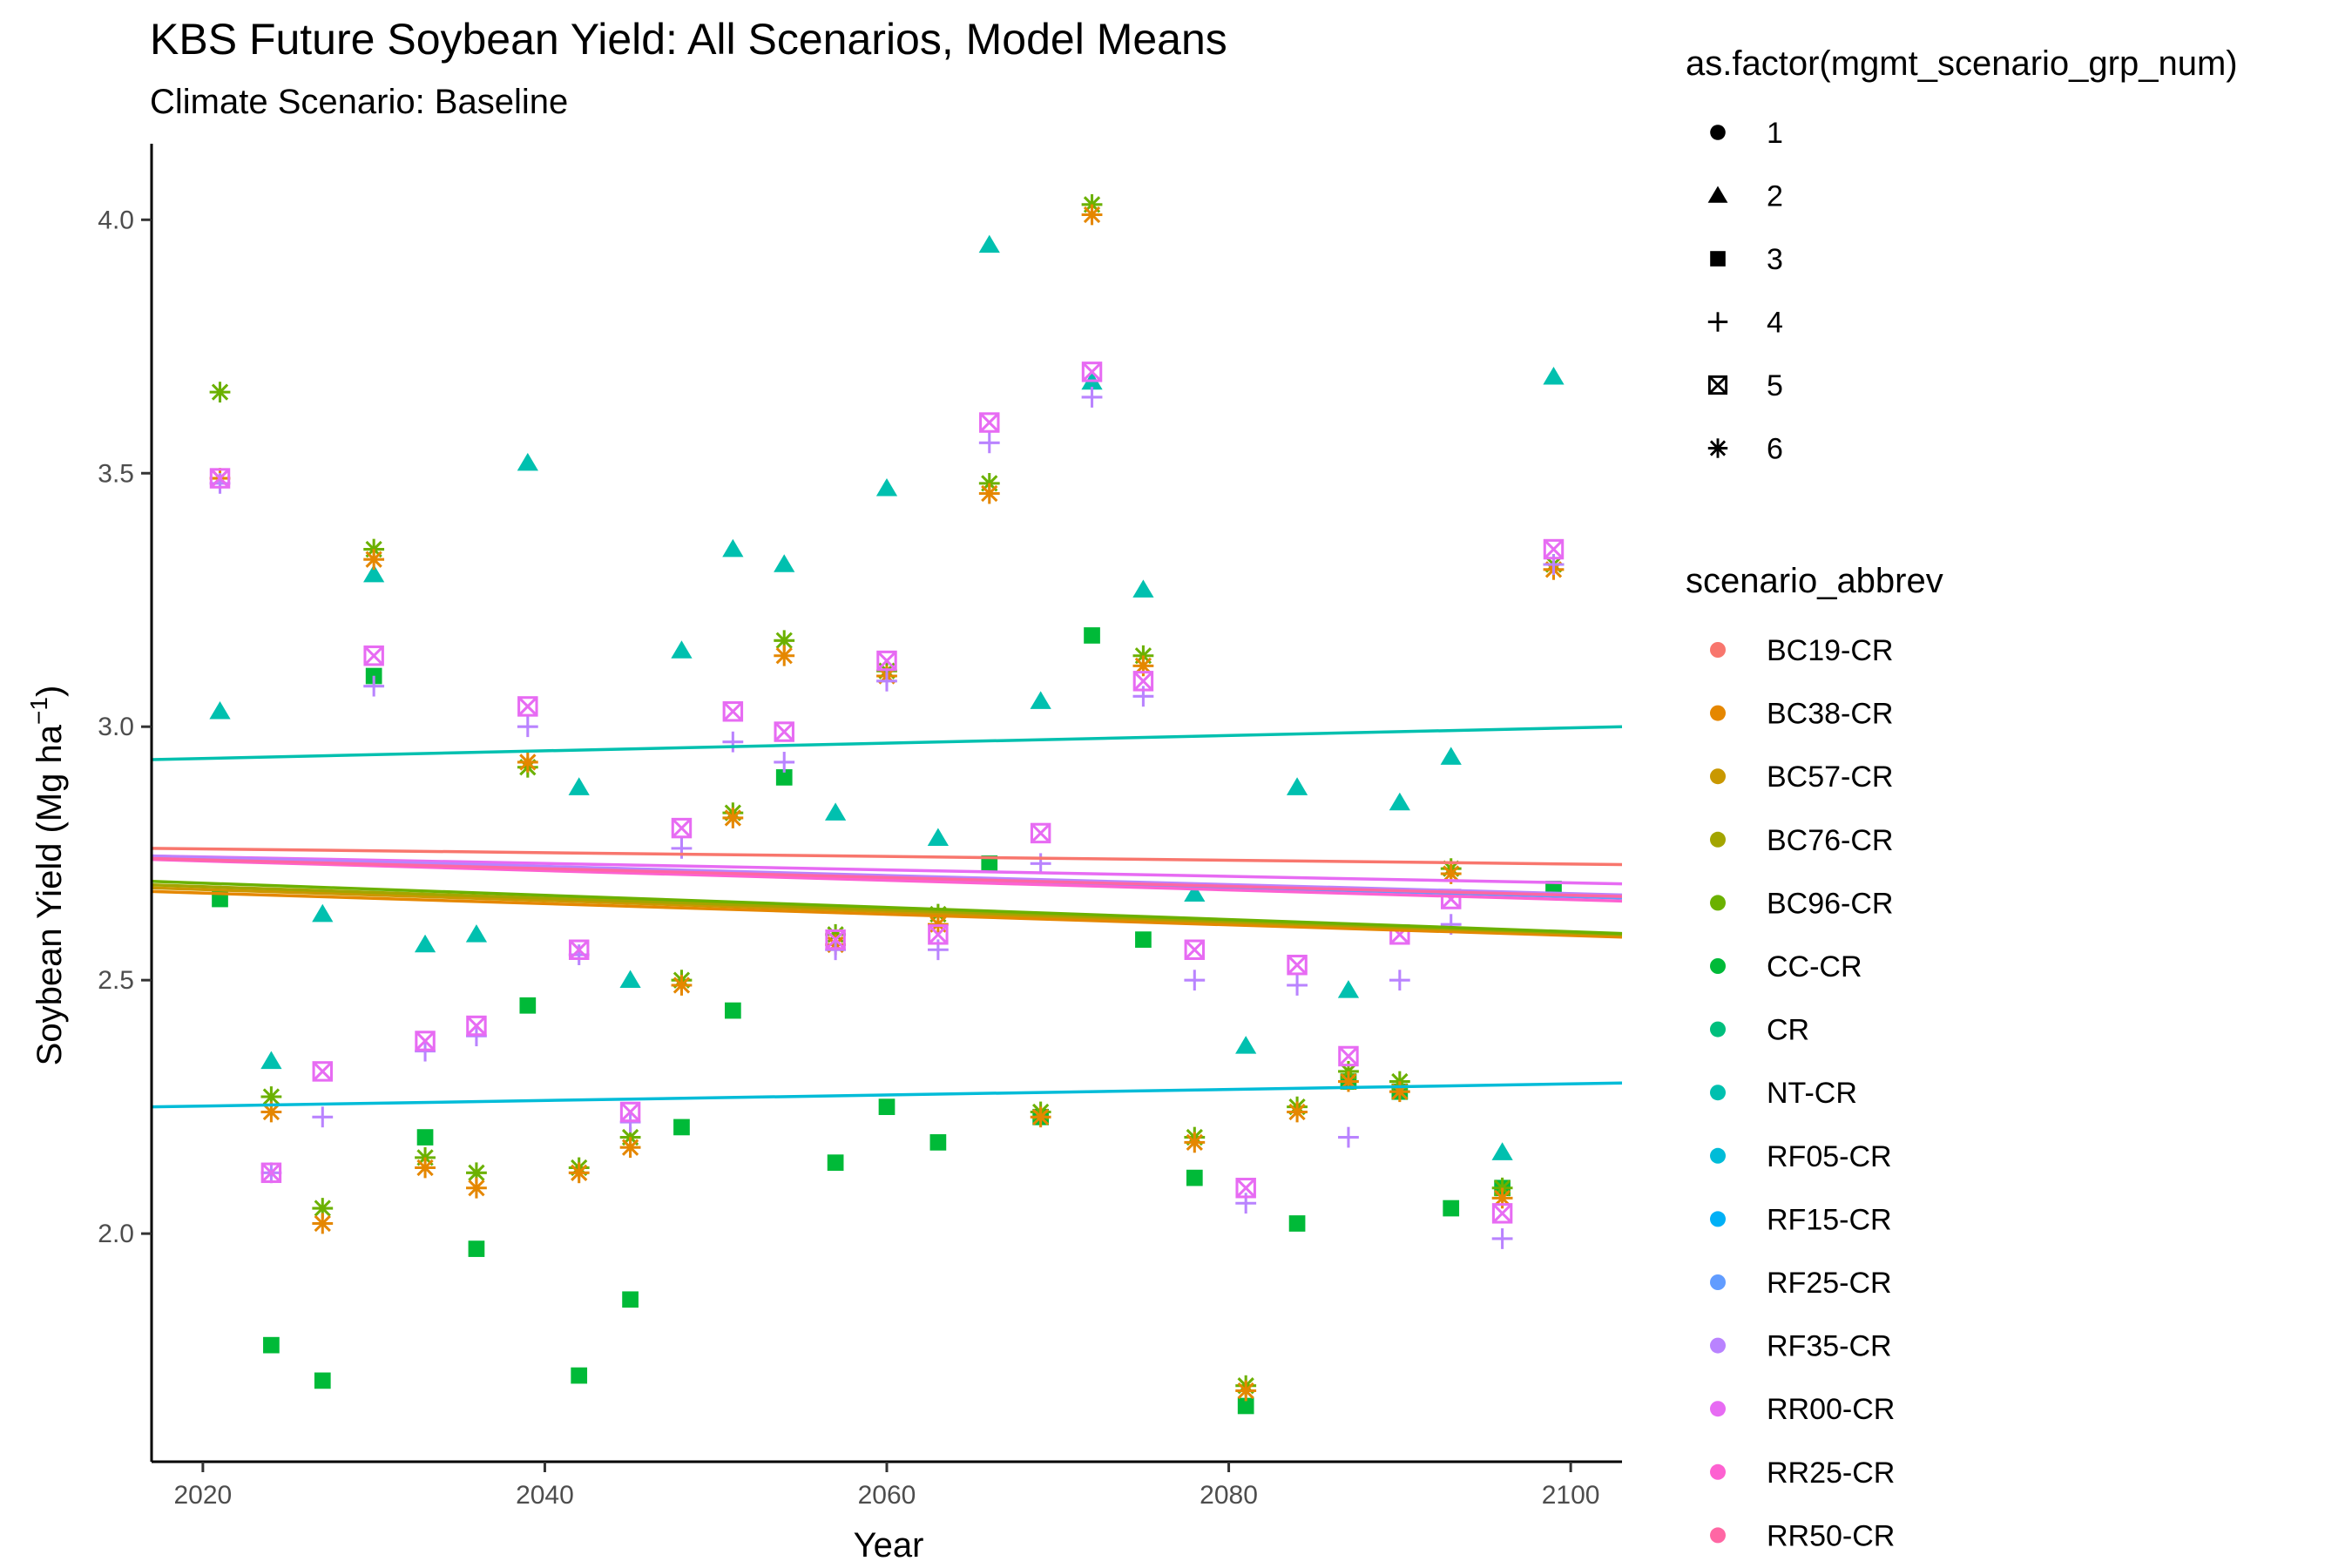 The width and height of the screenshot is (2352, 1568). Describe the element at coordinates (1830, 904) in the screenshot. I see `color-legend-label: BC96-CR` at that location.